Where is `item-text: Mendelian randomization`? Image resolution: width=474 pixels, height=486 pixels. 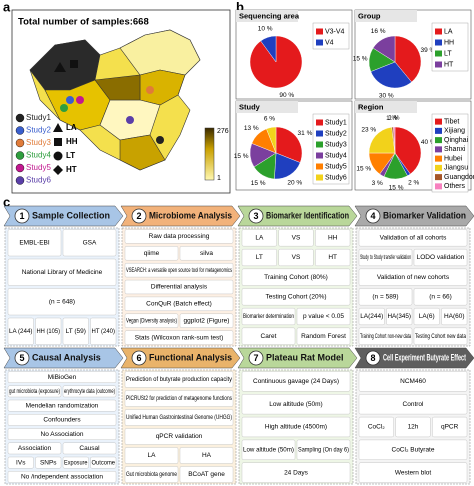
item-text: Mendelian randomization is located at coordinates (62, 405).